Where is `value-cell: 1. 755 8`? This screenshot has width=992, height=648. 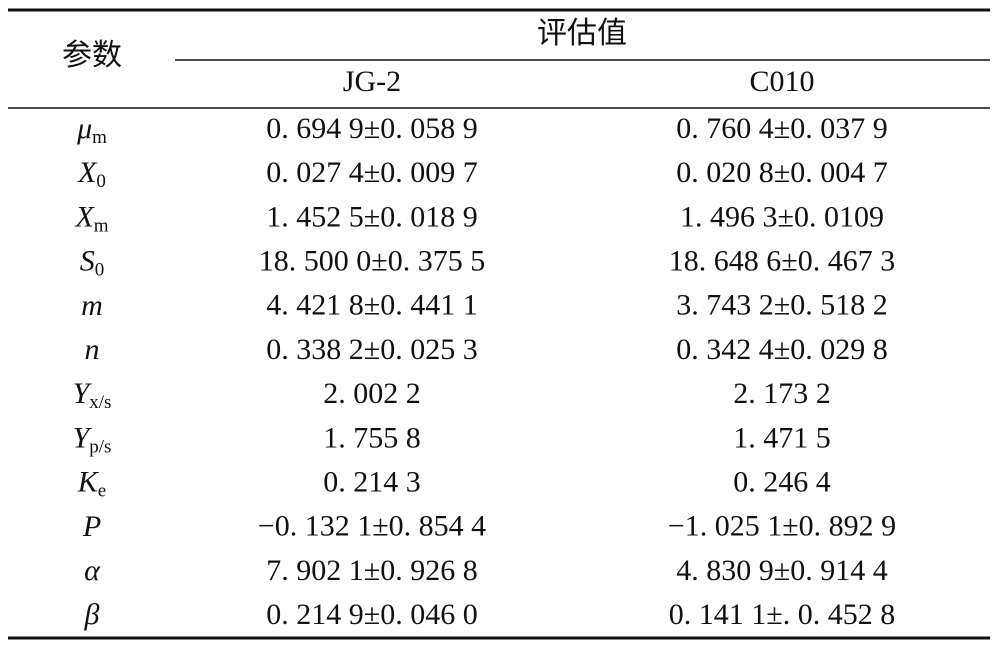 value-cell: 1. 755 8 is located at coordinates (372, 437).